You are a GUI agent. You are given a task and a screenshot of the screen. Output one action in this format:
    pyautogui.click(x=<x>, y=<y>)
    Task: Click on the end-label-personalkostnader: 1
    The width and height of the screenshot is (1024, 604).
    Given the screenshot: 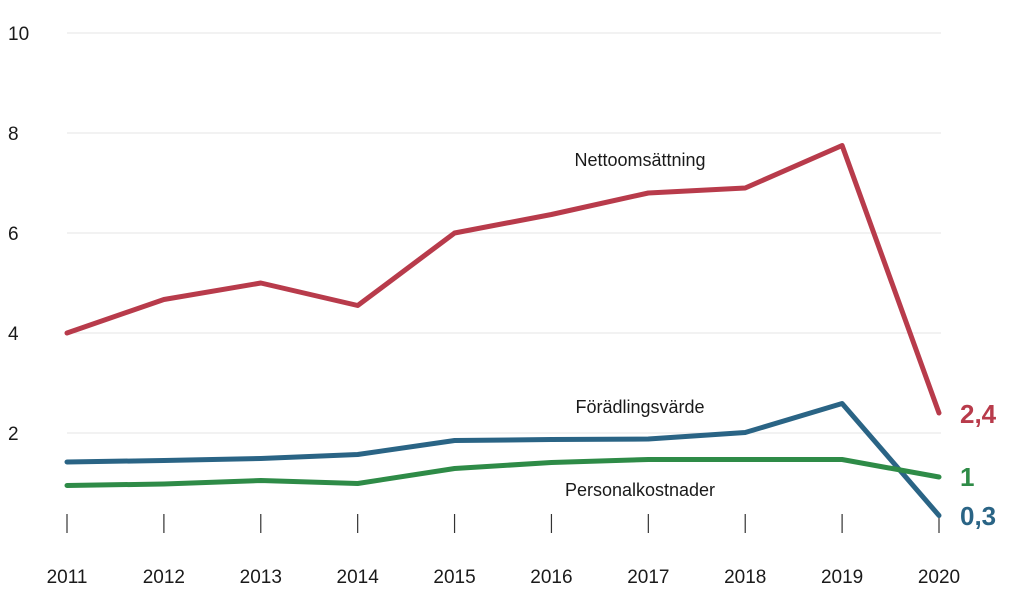 What is the action you would take?
    pyautogui.click(x=967, y=477)
    